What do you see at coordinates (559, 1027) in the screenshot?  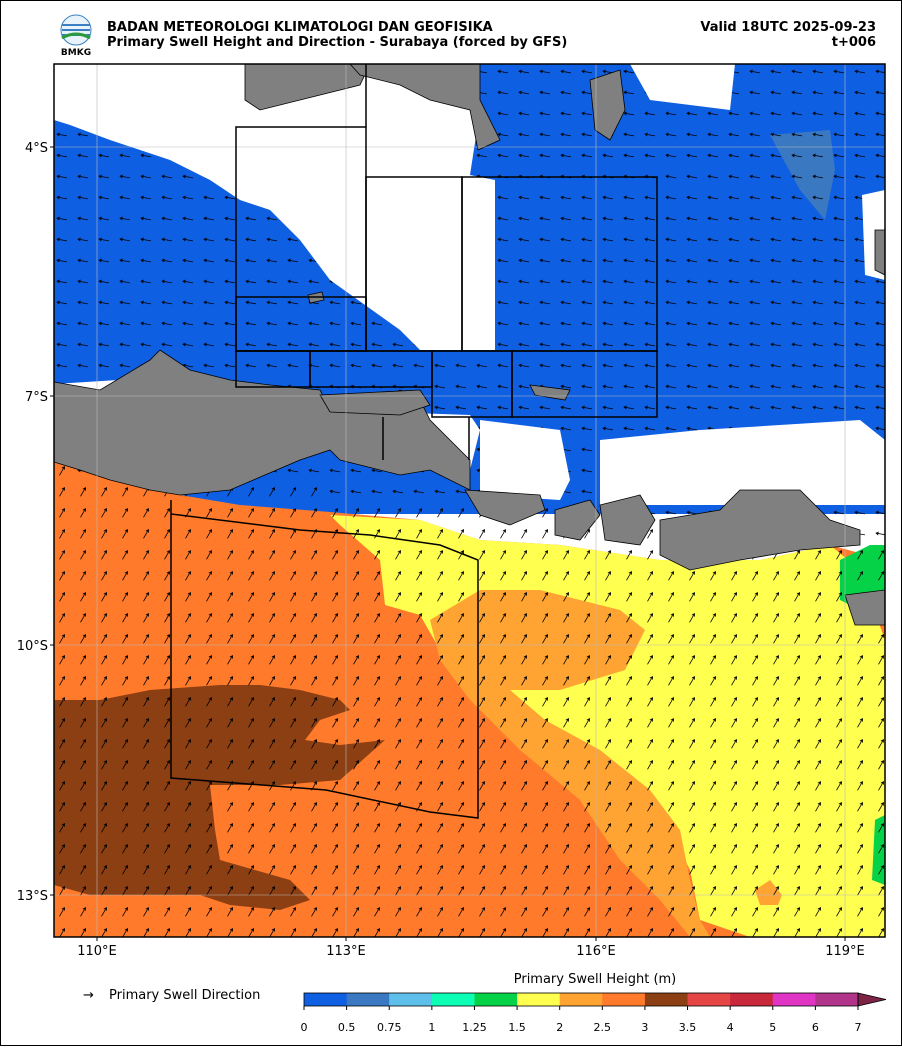 I see `colorbar-tick-label: 2` at bounding box center [559, 1027].